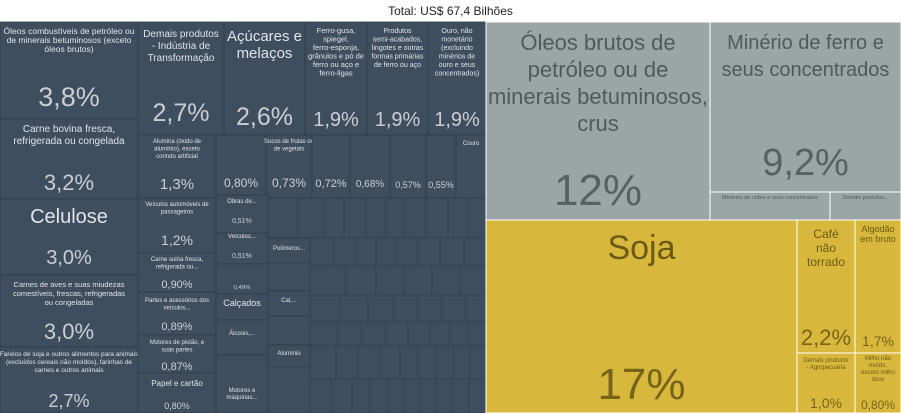 Image resolution: width=901 pixels, height=413 pixels. What do you see at coordinates (598, 190) in the screenshot?
I see `treemap-cell-value: 12%` at bounding box center [598, 190].